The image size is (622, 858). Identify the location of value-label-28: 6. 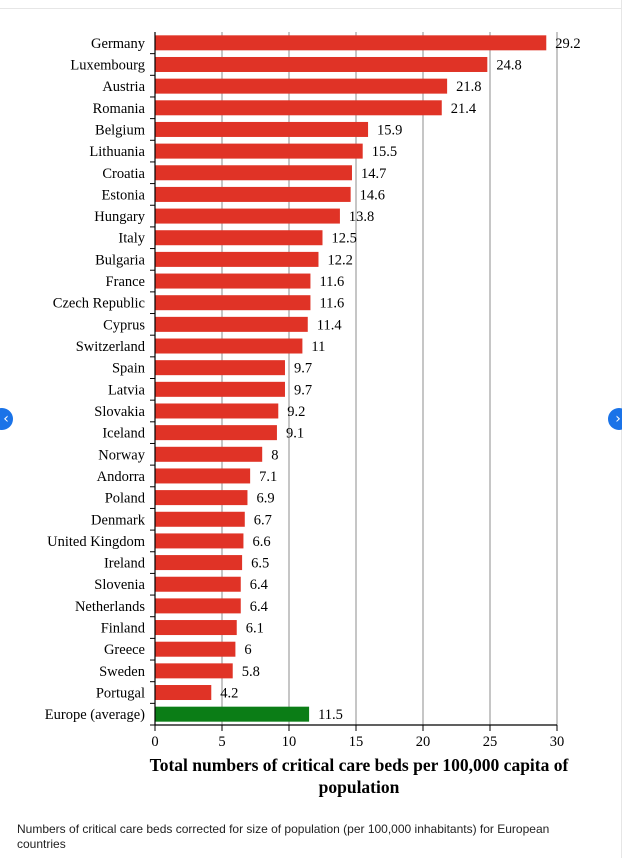
(247, 650).